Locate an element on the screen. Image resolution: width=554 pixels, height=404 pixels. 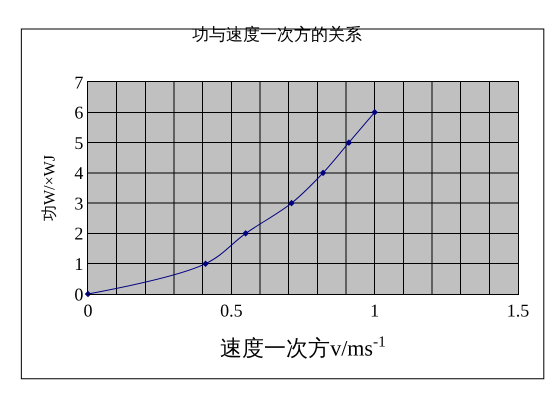
x-axis-title: 速度一次方v/ms$^{-1}$ is located at coordinates (303, 346).